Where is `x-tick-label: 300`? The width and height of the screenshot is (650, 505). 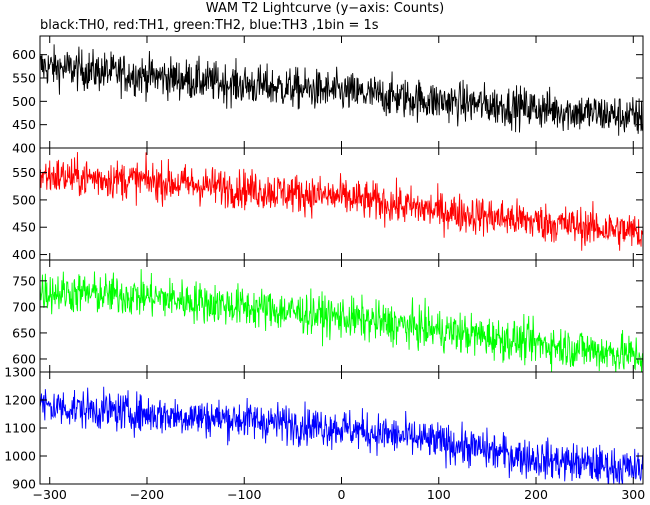
x-tick-label: 300 is located at coordinates (633, 494).